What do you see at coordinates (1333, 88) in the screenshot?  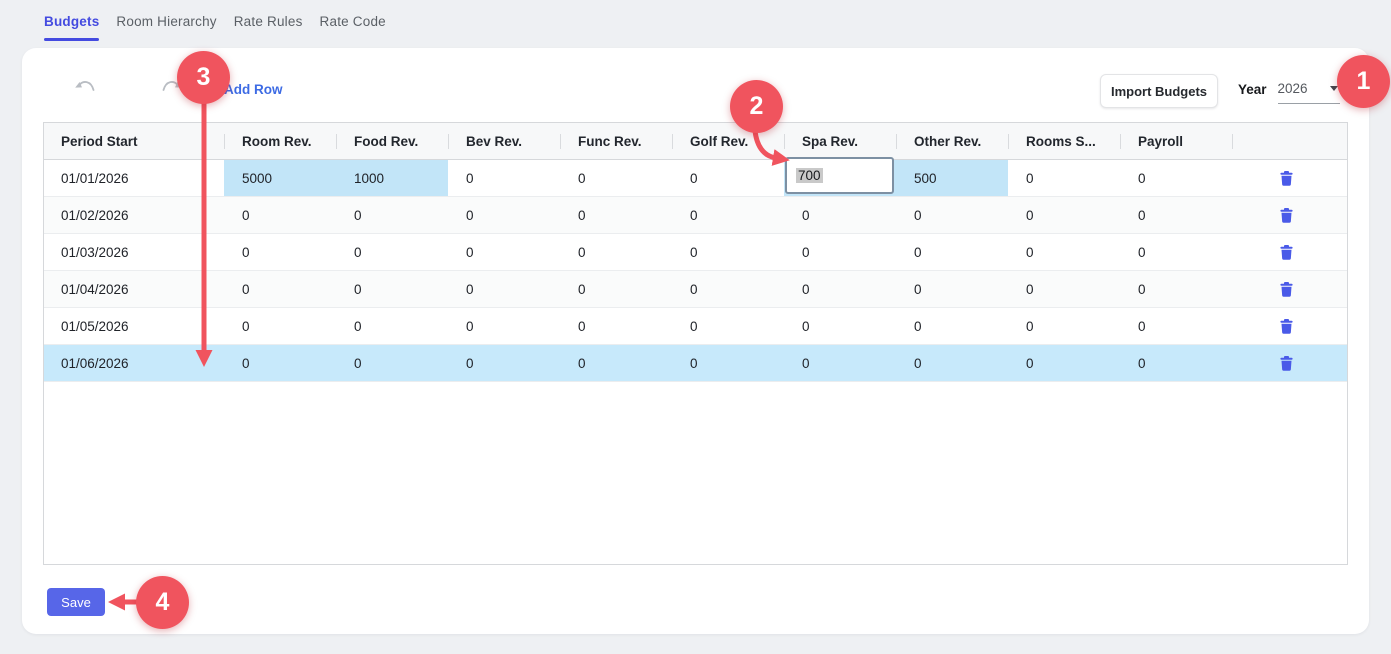 I see `chevron-down-icon` at bounding box center [1333, 88].